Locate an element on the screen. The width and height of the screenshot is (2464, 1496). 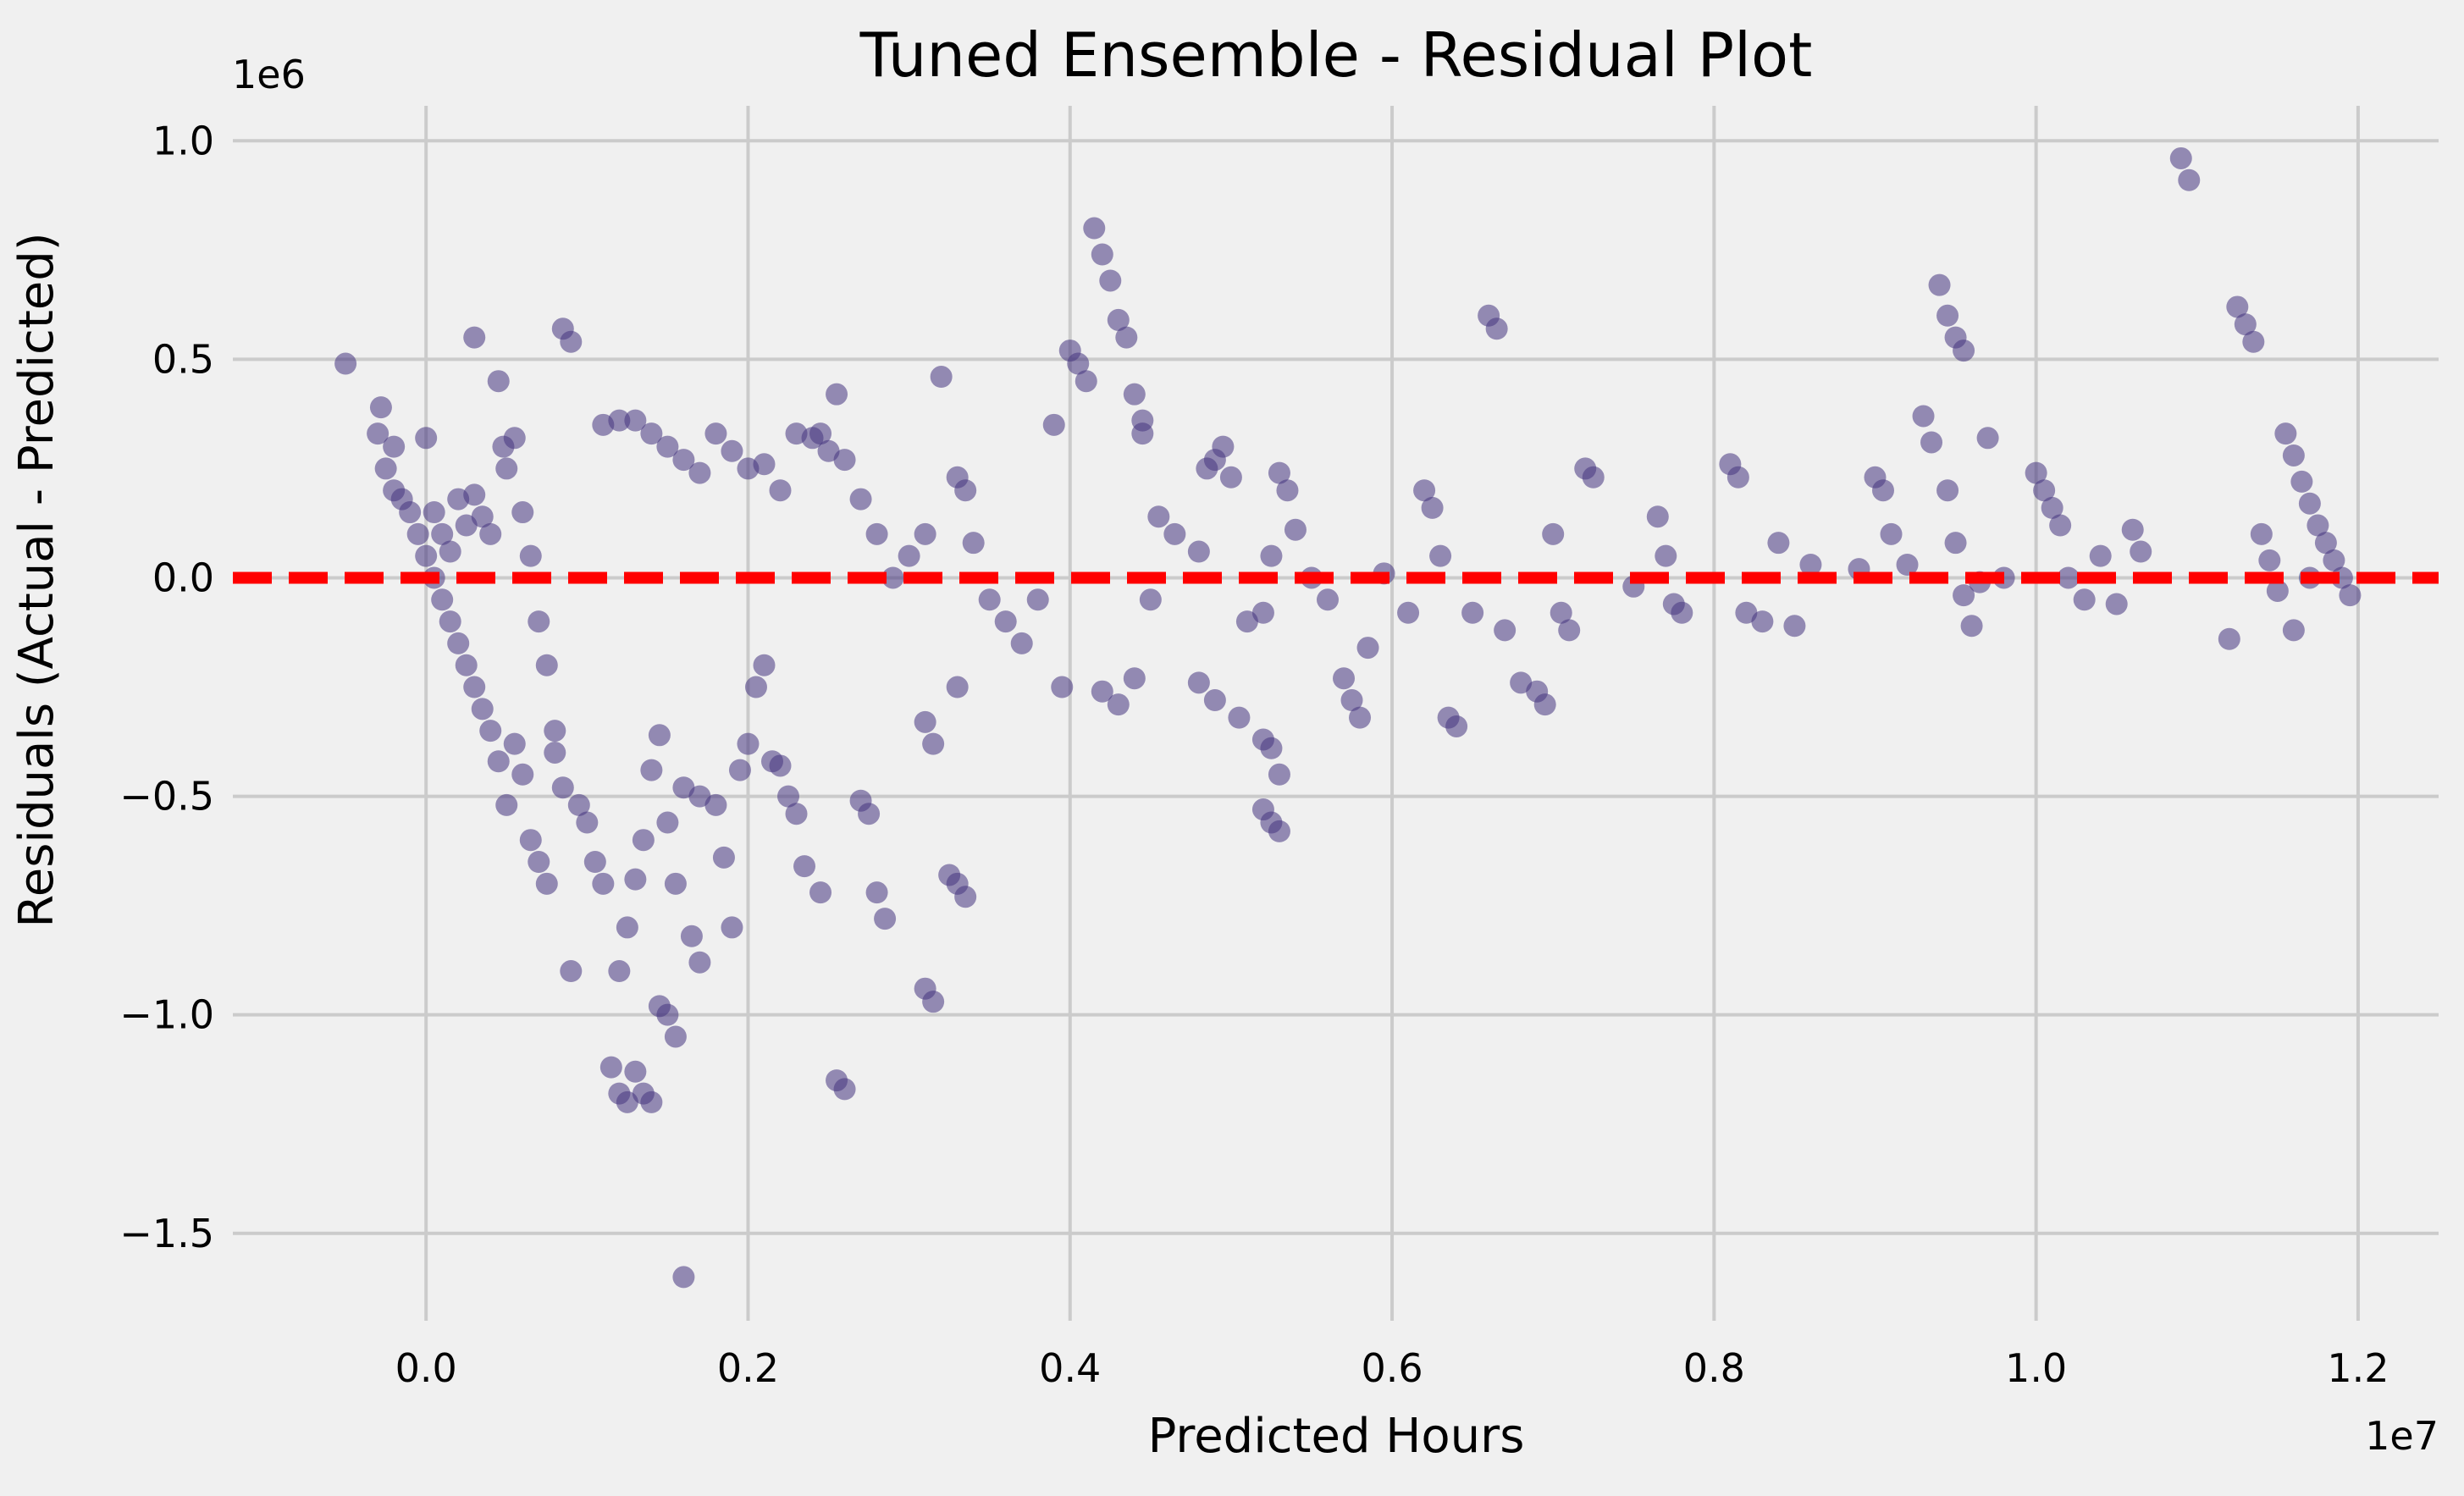
y-tick-label: 0.0 is located at coordinates (183, 577).